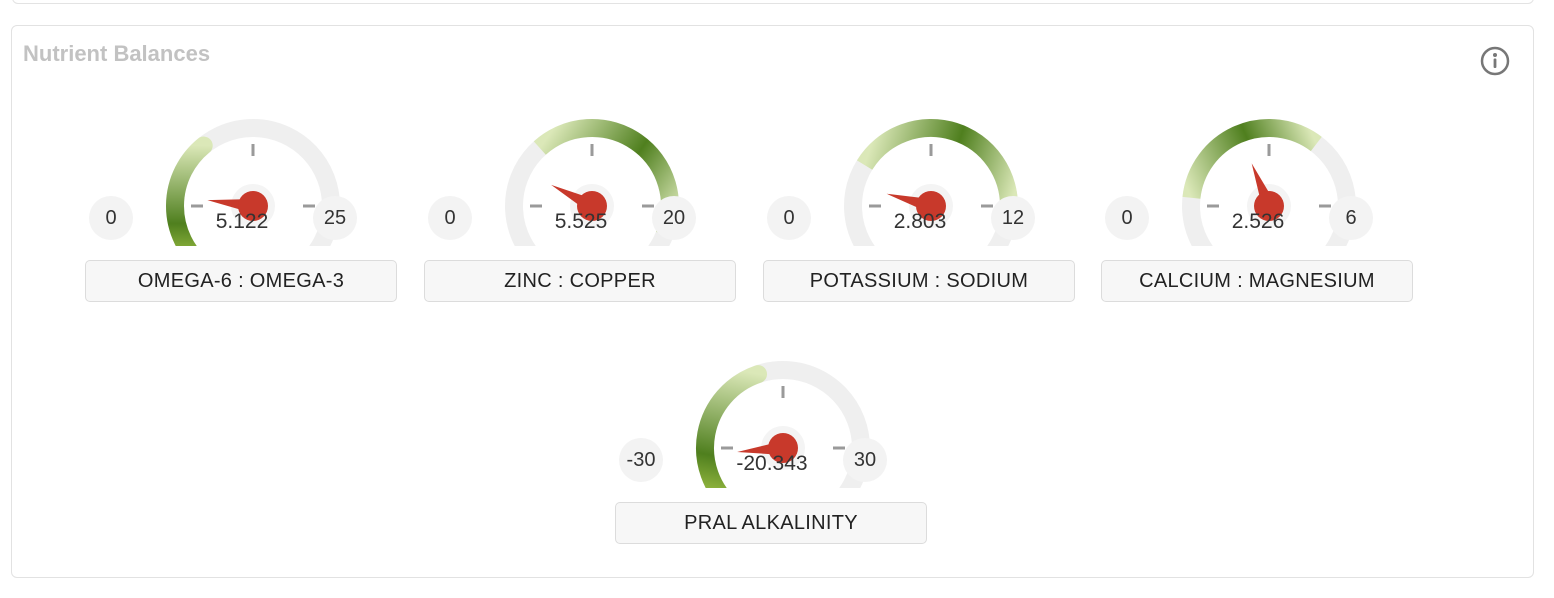 The width and height of the screenshot is (1554, 598). What do you see at coordinates (919, 281) in the screenshot?
I see `gauge-name-button: POTASSIUM : SODIUM` at bounding box center [919, 281].